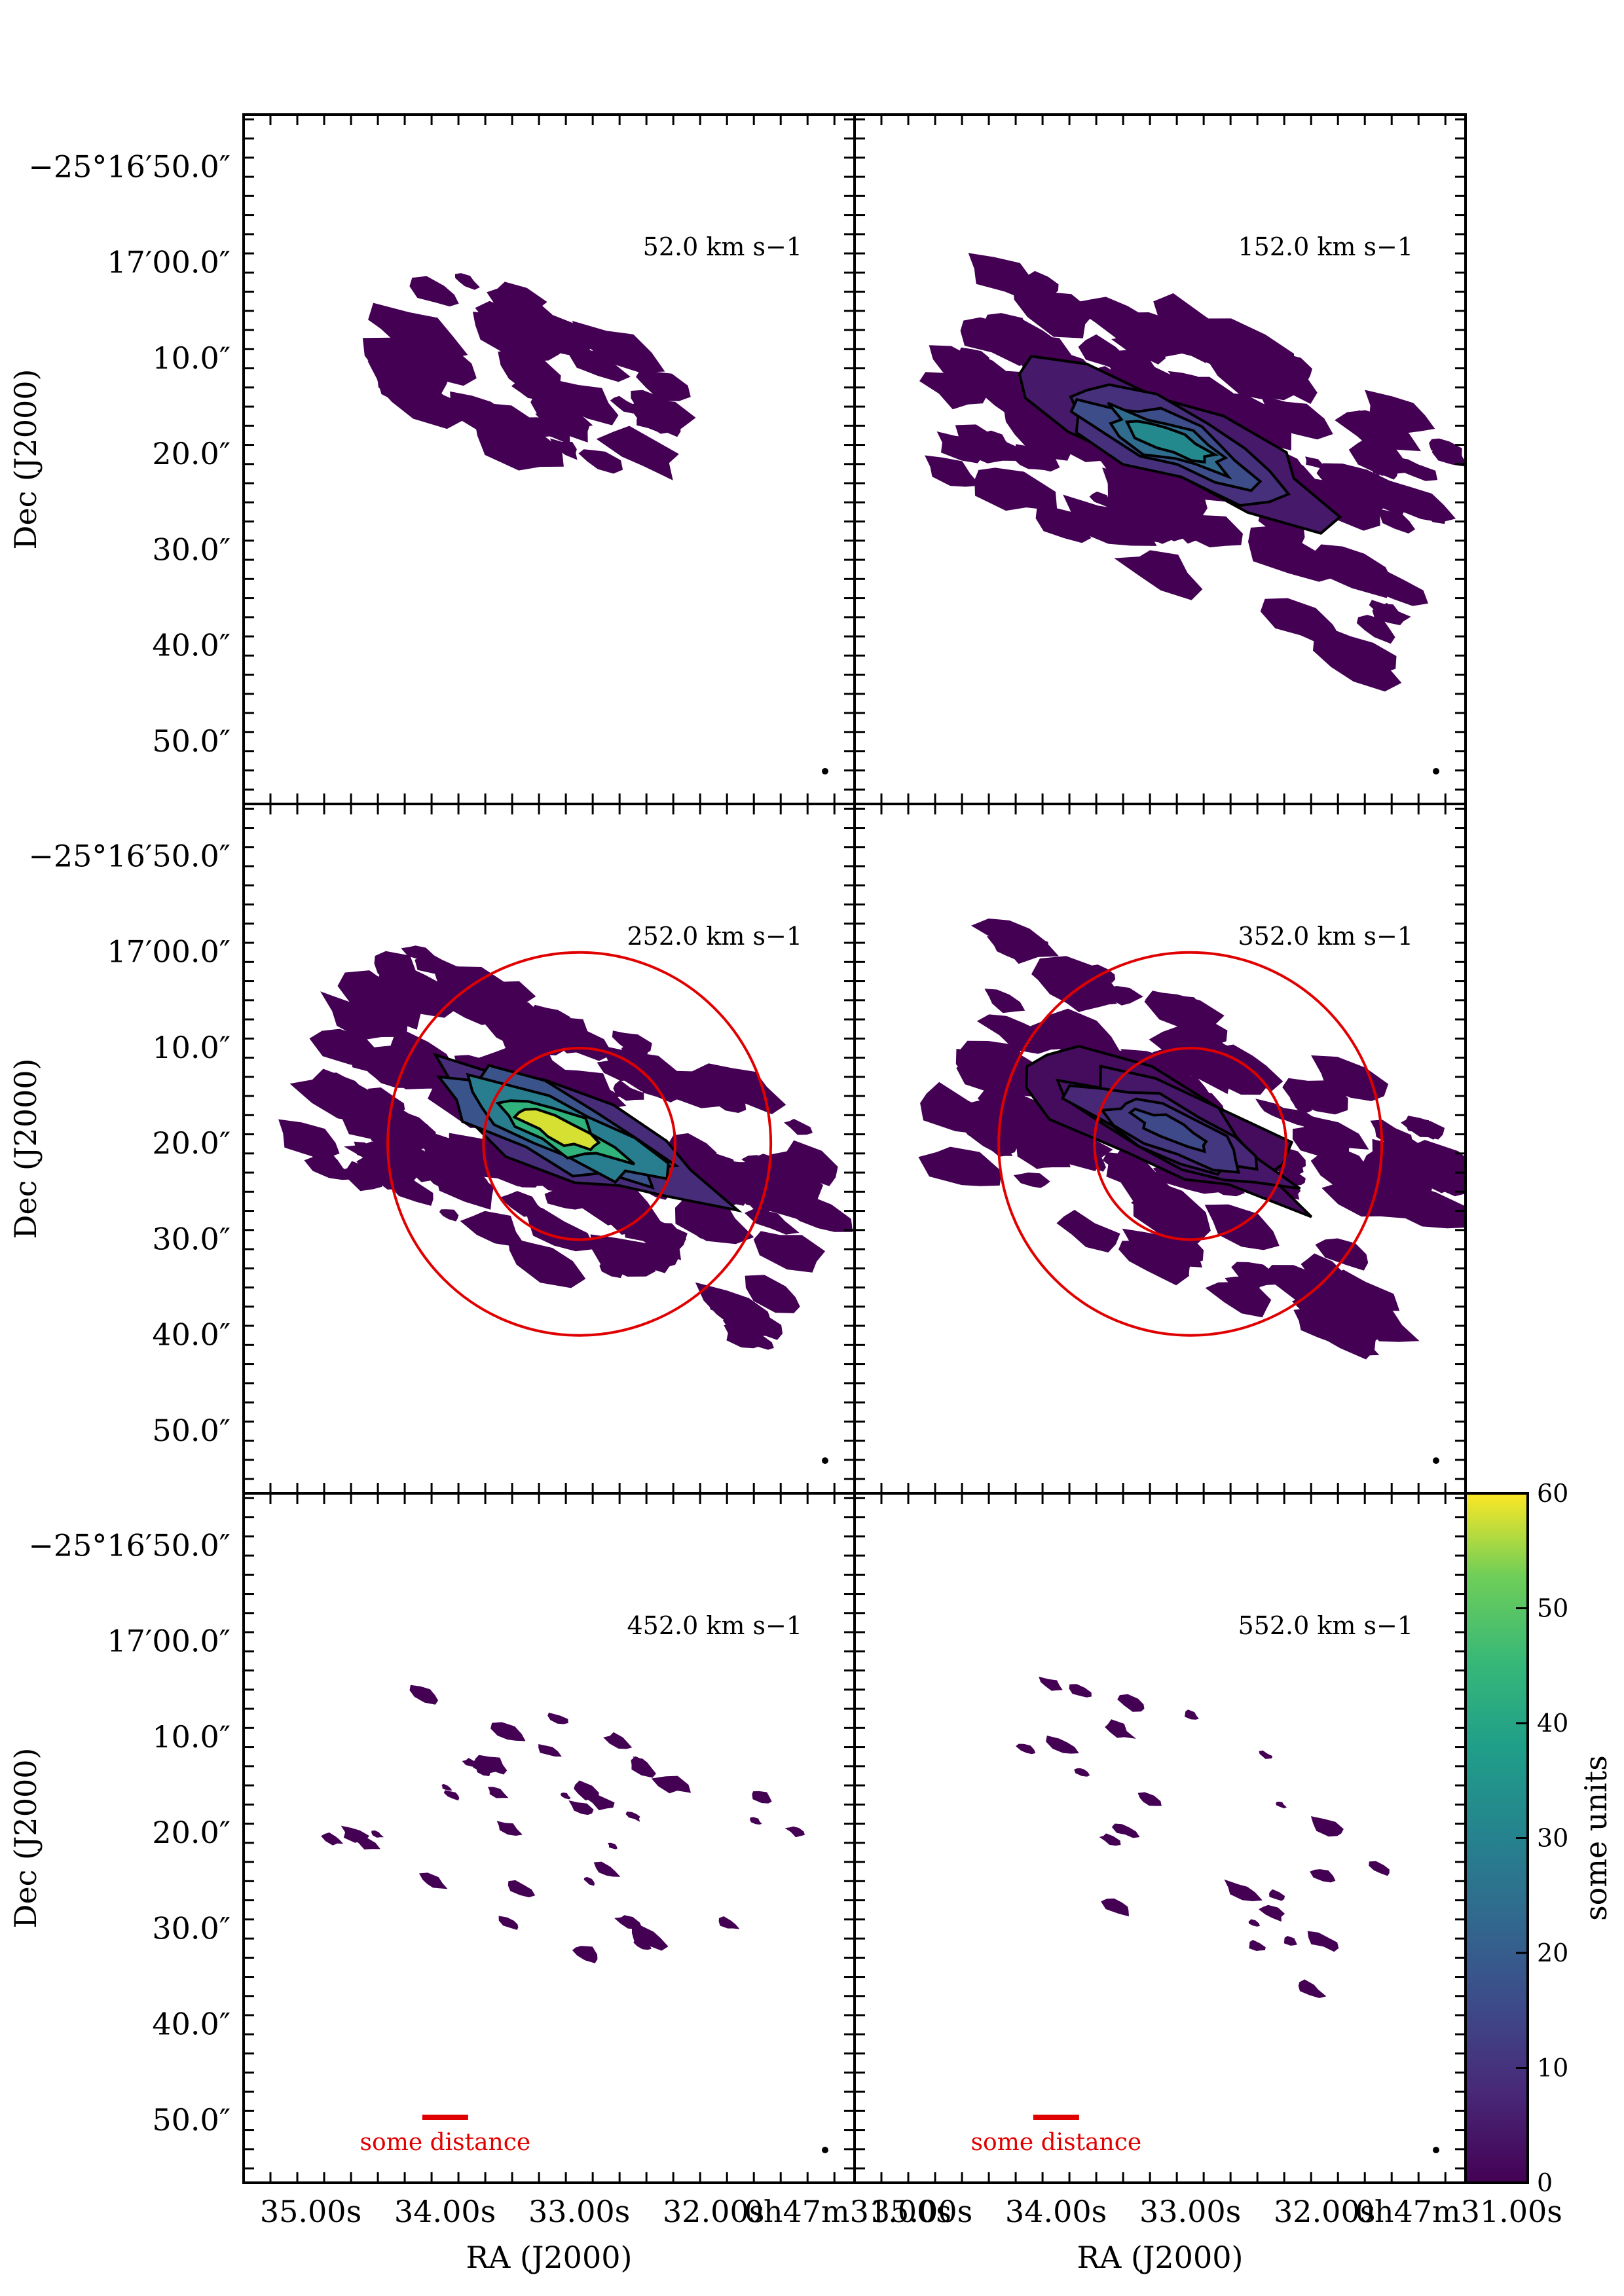  What do you see at coordinates (1325, 246) in the screenshot?
I see `velocity-label: 152.0 km s−1` at bounding box center [1325, 246].